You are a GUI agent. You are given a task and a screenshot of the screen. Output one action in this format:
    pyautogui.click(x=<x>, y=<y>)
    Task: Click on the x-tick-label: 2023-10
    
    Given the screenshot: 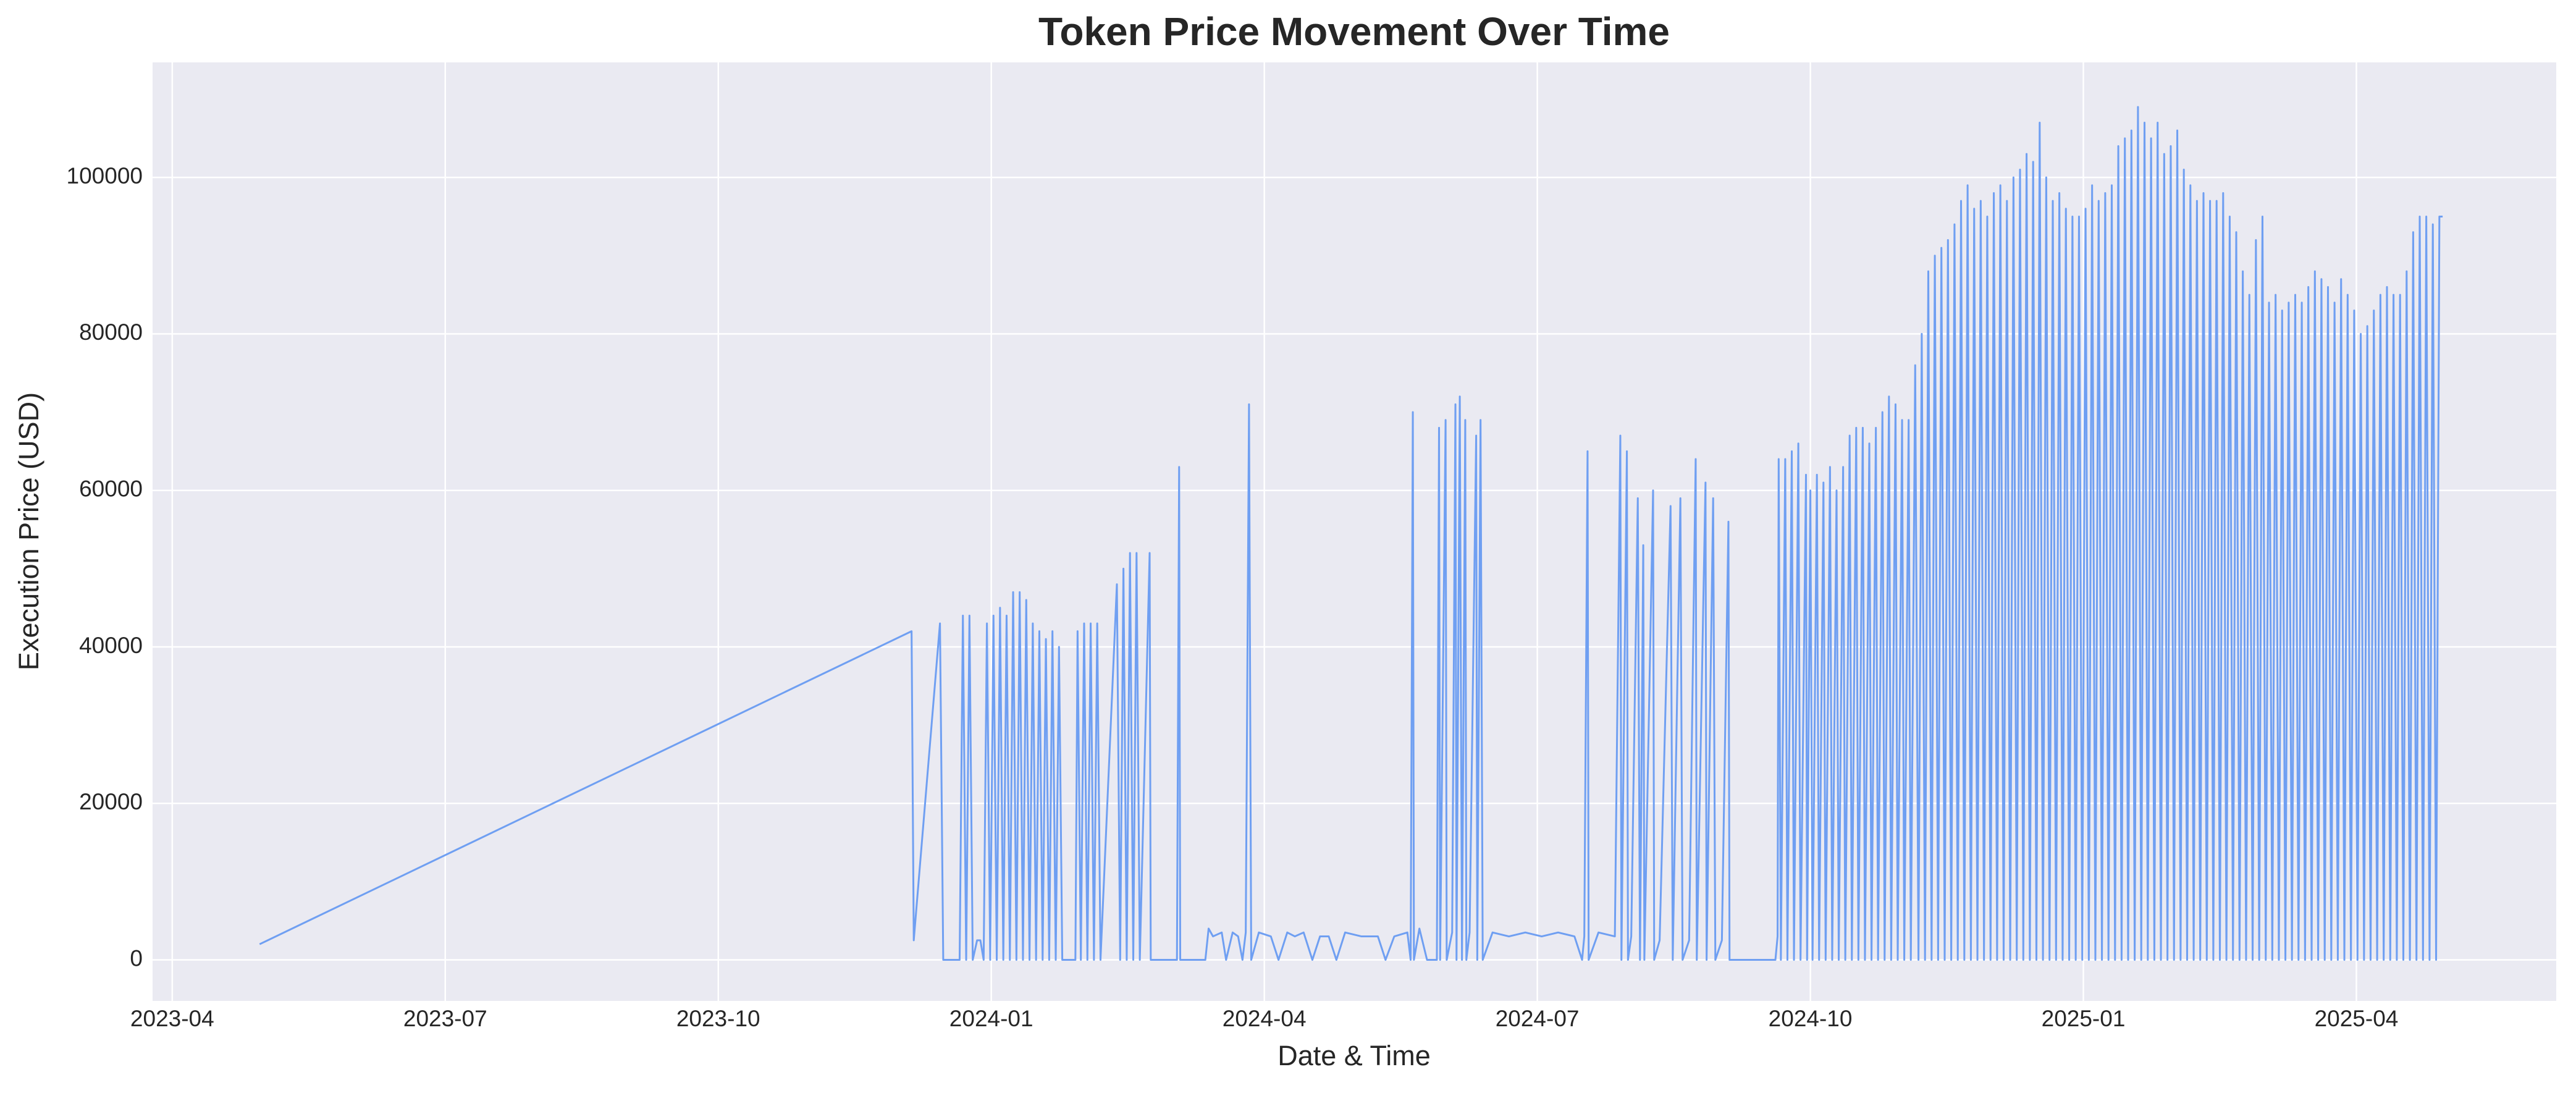 What is the action you would take?
    pyautogui.click(x=718, y=1019)
    